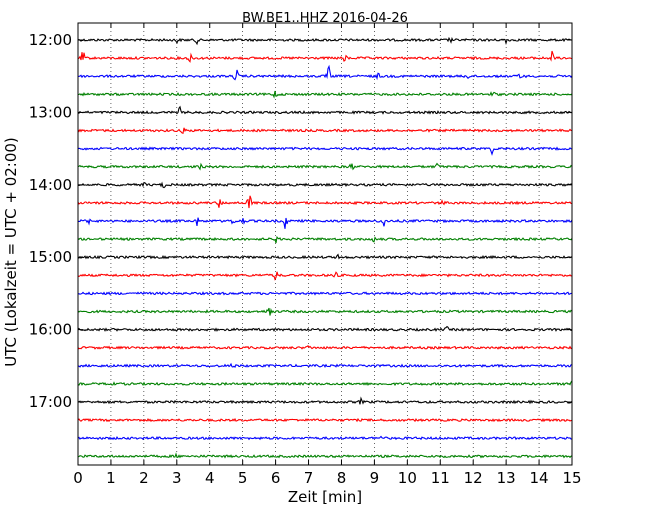 This screenshot has width=650, height=520. What do you see at coordinates (473, 478) in the screenshot?
I see `x-tick-label: 12` at bounding box center [473, 478].